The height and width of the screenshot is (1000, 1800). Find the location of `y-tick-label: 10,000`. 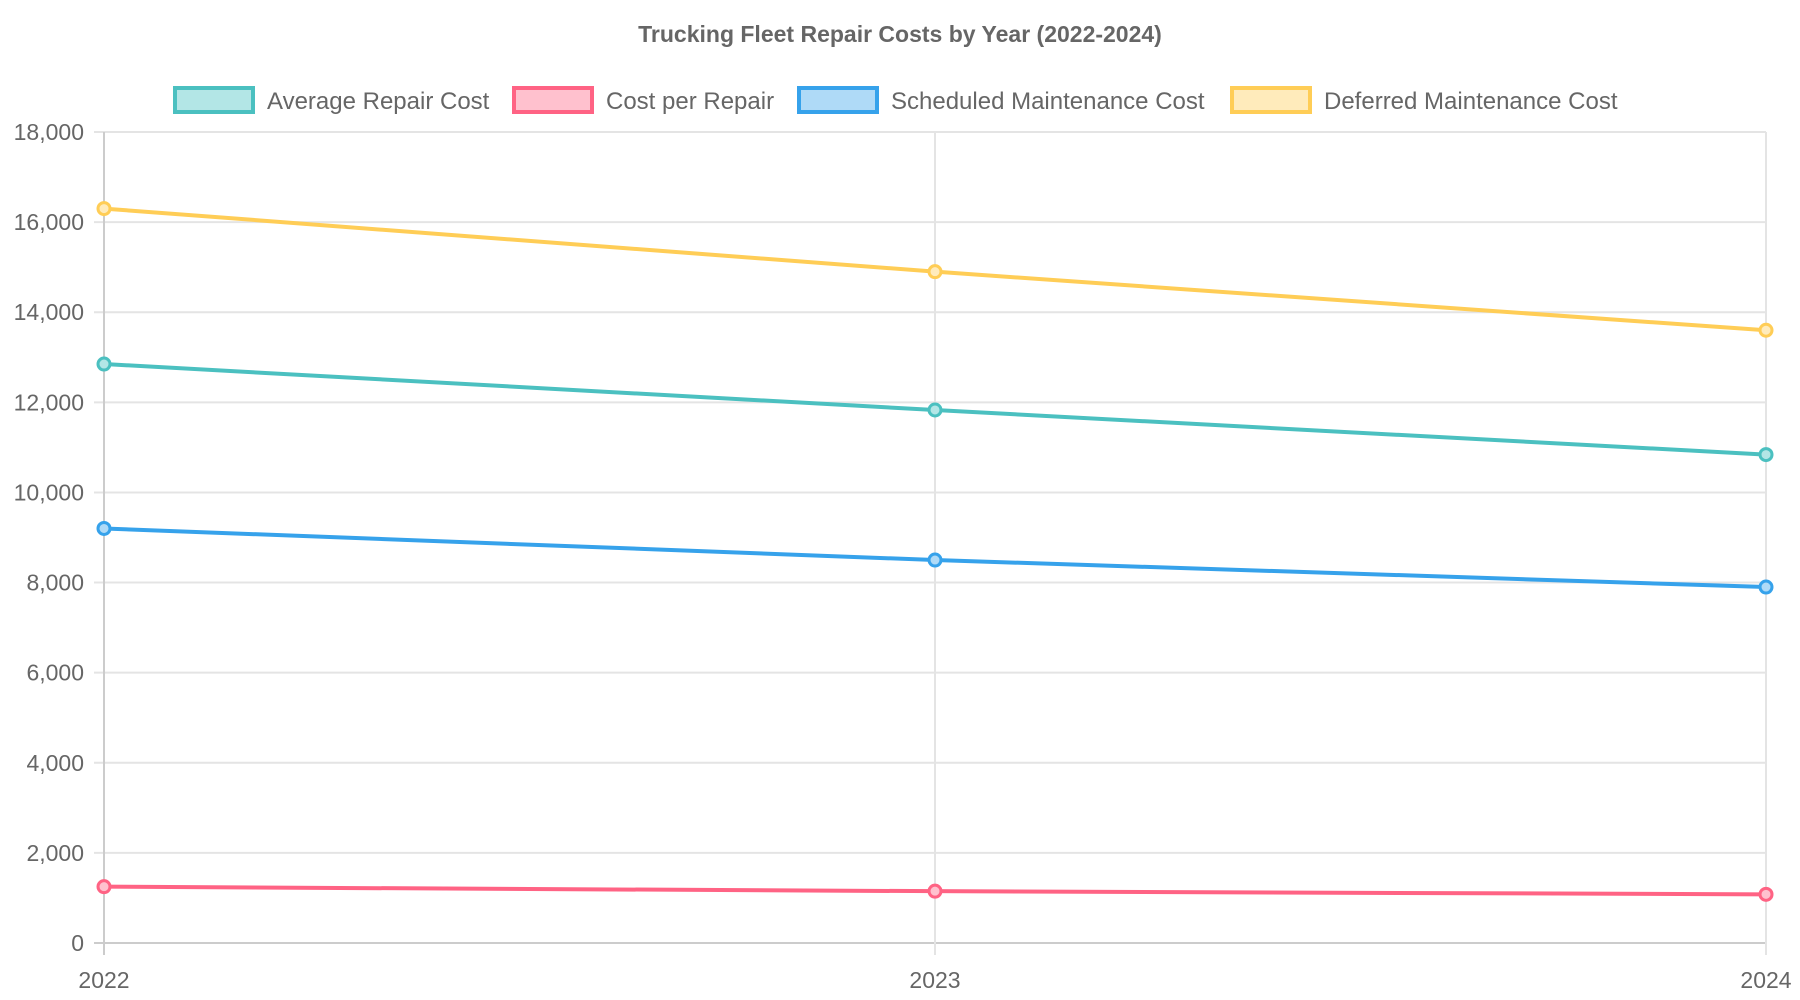

y-tick-label: 10,000 is located at coordinates (49, 492).